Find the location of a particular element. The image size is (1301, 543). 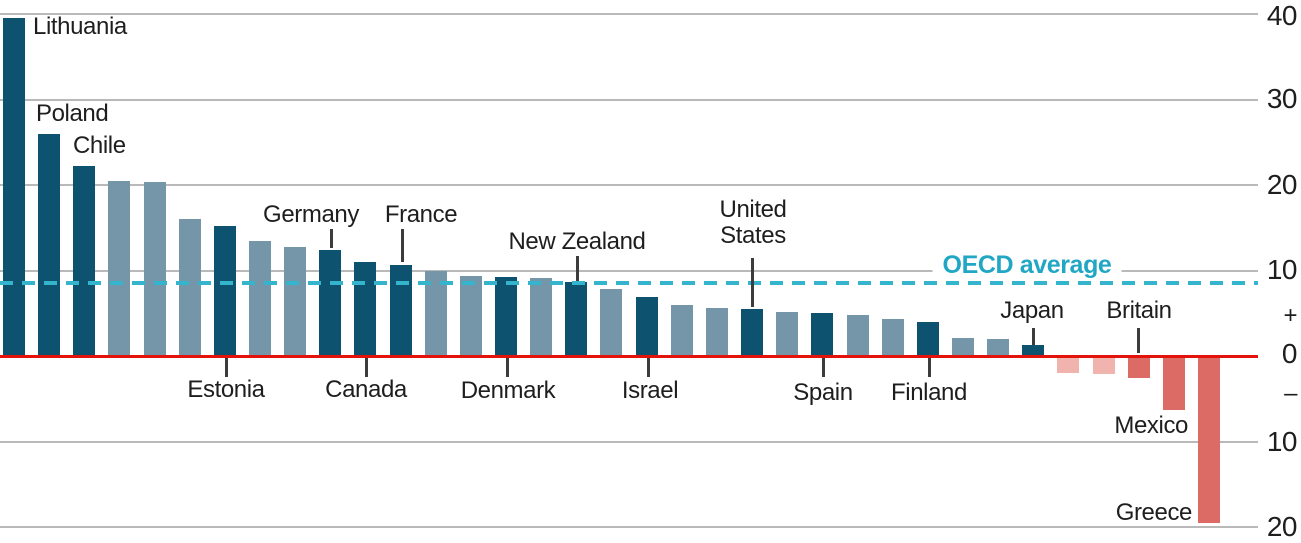

label-britain: Britain is located at coordinates (1139, 310).